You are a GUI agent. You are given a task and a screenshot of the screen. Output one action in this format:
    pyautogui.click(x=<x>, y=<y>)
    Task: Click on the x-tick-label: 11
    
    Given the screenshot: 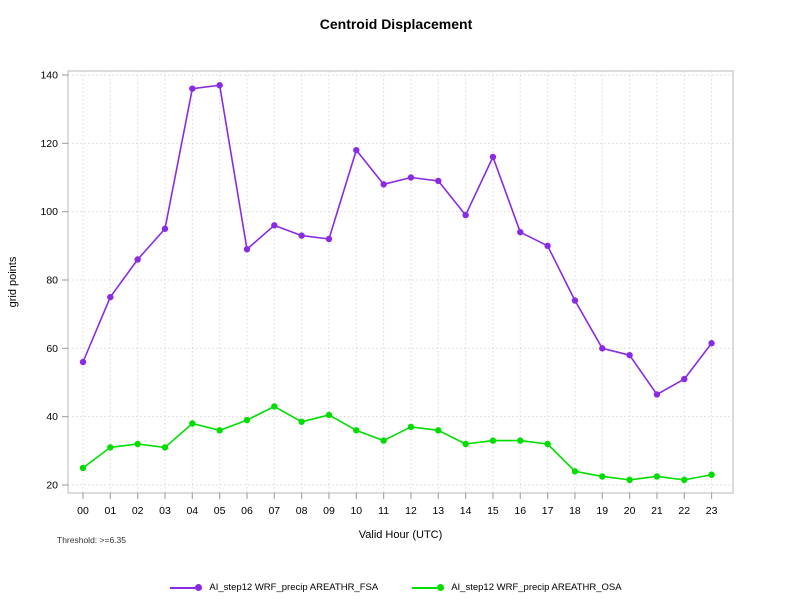 What is the action you would take?
    pyautogui.click(x=383, y=511)
    